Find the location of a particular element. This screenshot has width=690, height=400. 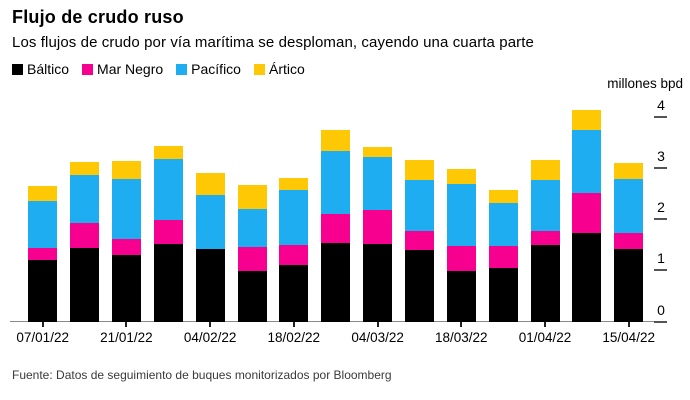

y-axis-unit-label: millones bpd is located at coordinates (645, 83).